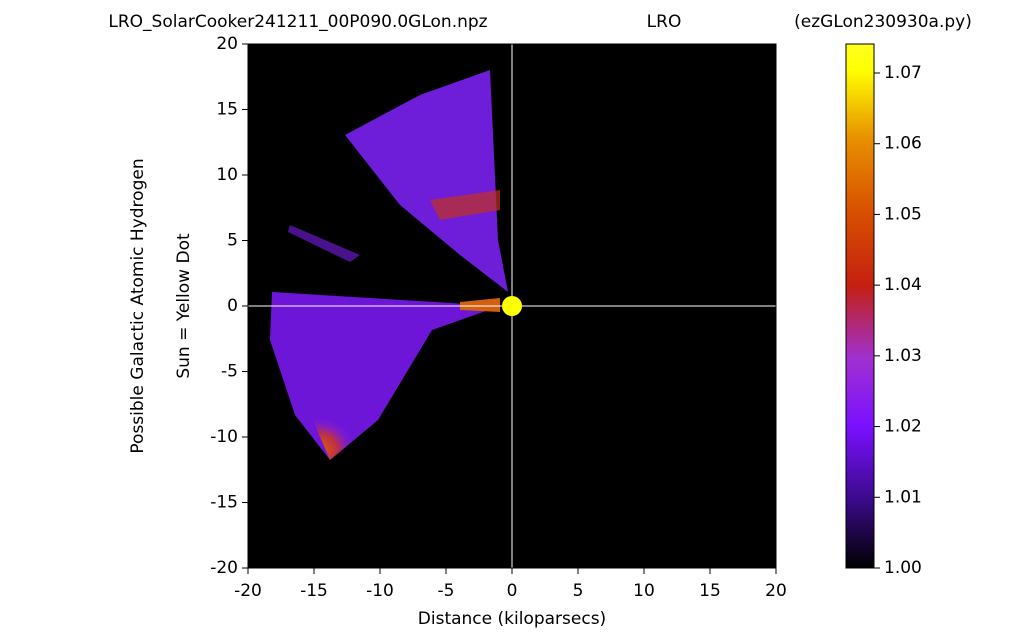  What do you see at coordinates (903, 73) in the screenshot?
I see `colorbar-tick-label: 1.07` at bounding box center [903, 73].